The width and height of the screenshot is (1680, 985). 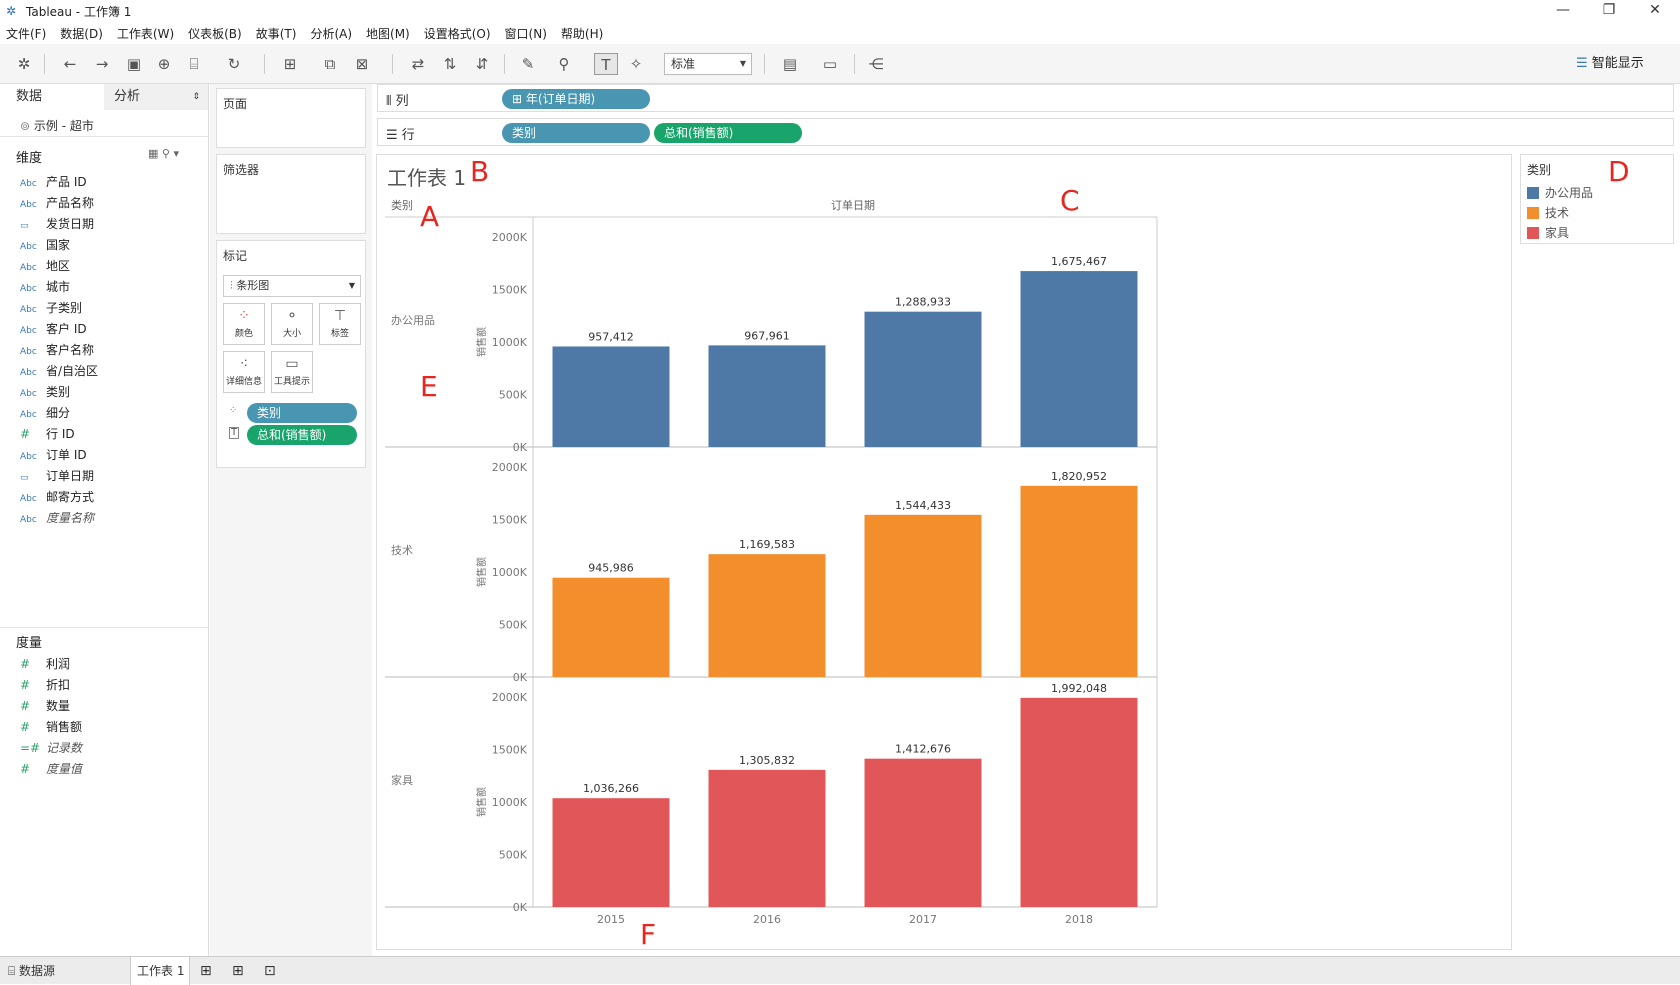 I want to click on group-icon: ⚲, so click(x=564, y=64).